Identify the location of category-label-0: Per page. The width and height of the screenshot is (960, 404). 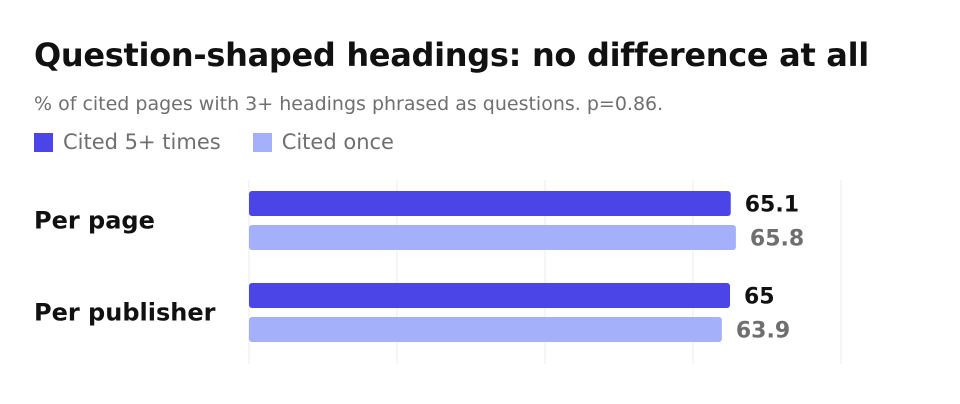
(94, 221).